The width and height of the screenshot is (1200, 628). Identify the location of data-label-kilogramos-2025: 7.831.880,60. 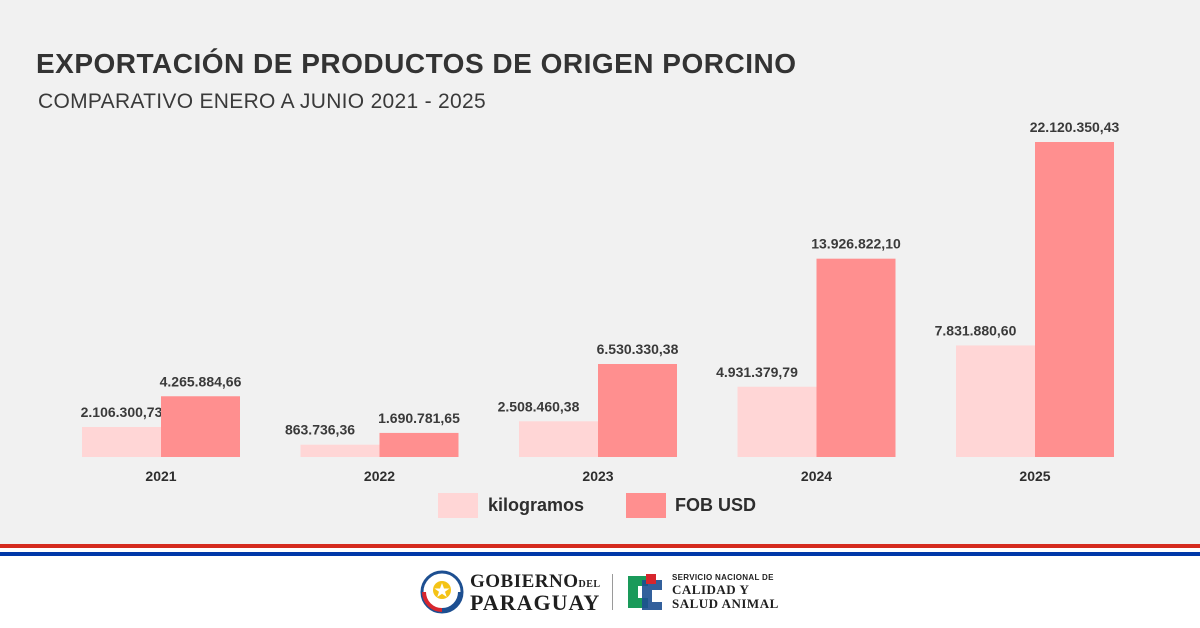
(976, 330).